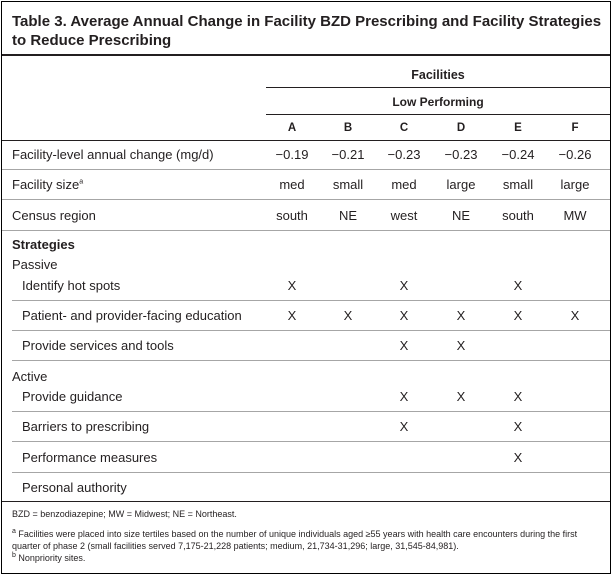 Image resolution: width=614 pixels, height=577 pixels. What do you see at coordinates (575, 128) in the screenshot?
I see `column-header-f: F` at bounding box center [575, 128].